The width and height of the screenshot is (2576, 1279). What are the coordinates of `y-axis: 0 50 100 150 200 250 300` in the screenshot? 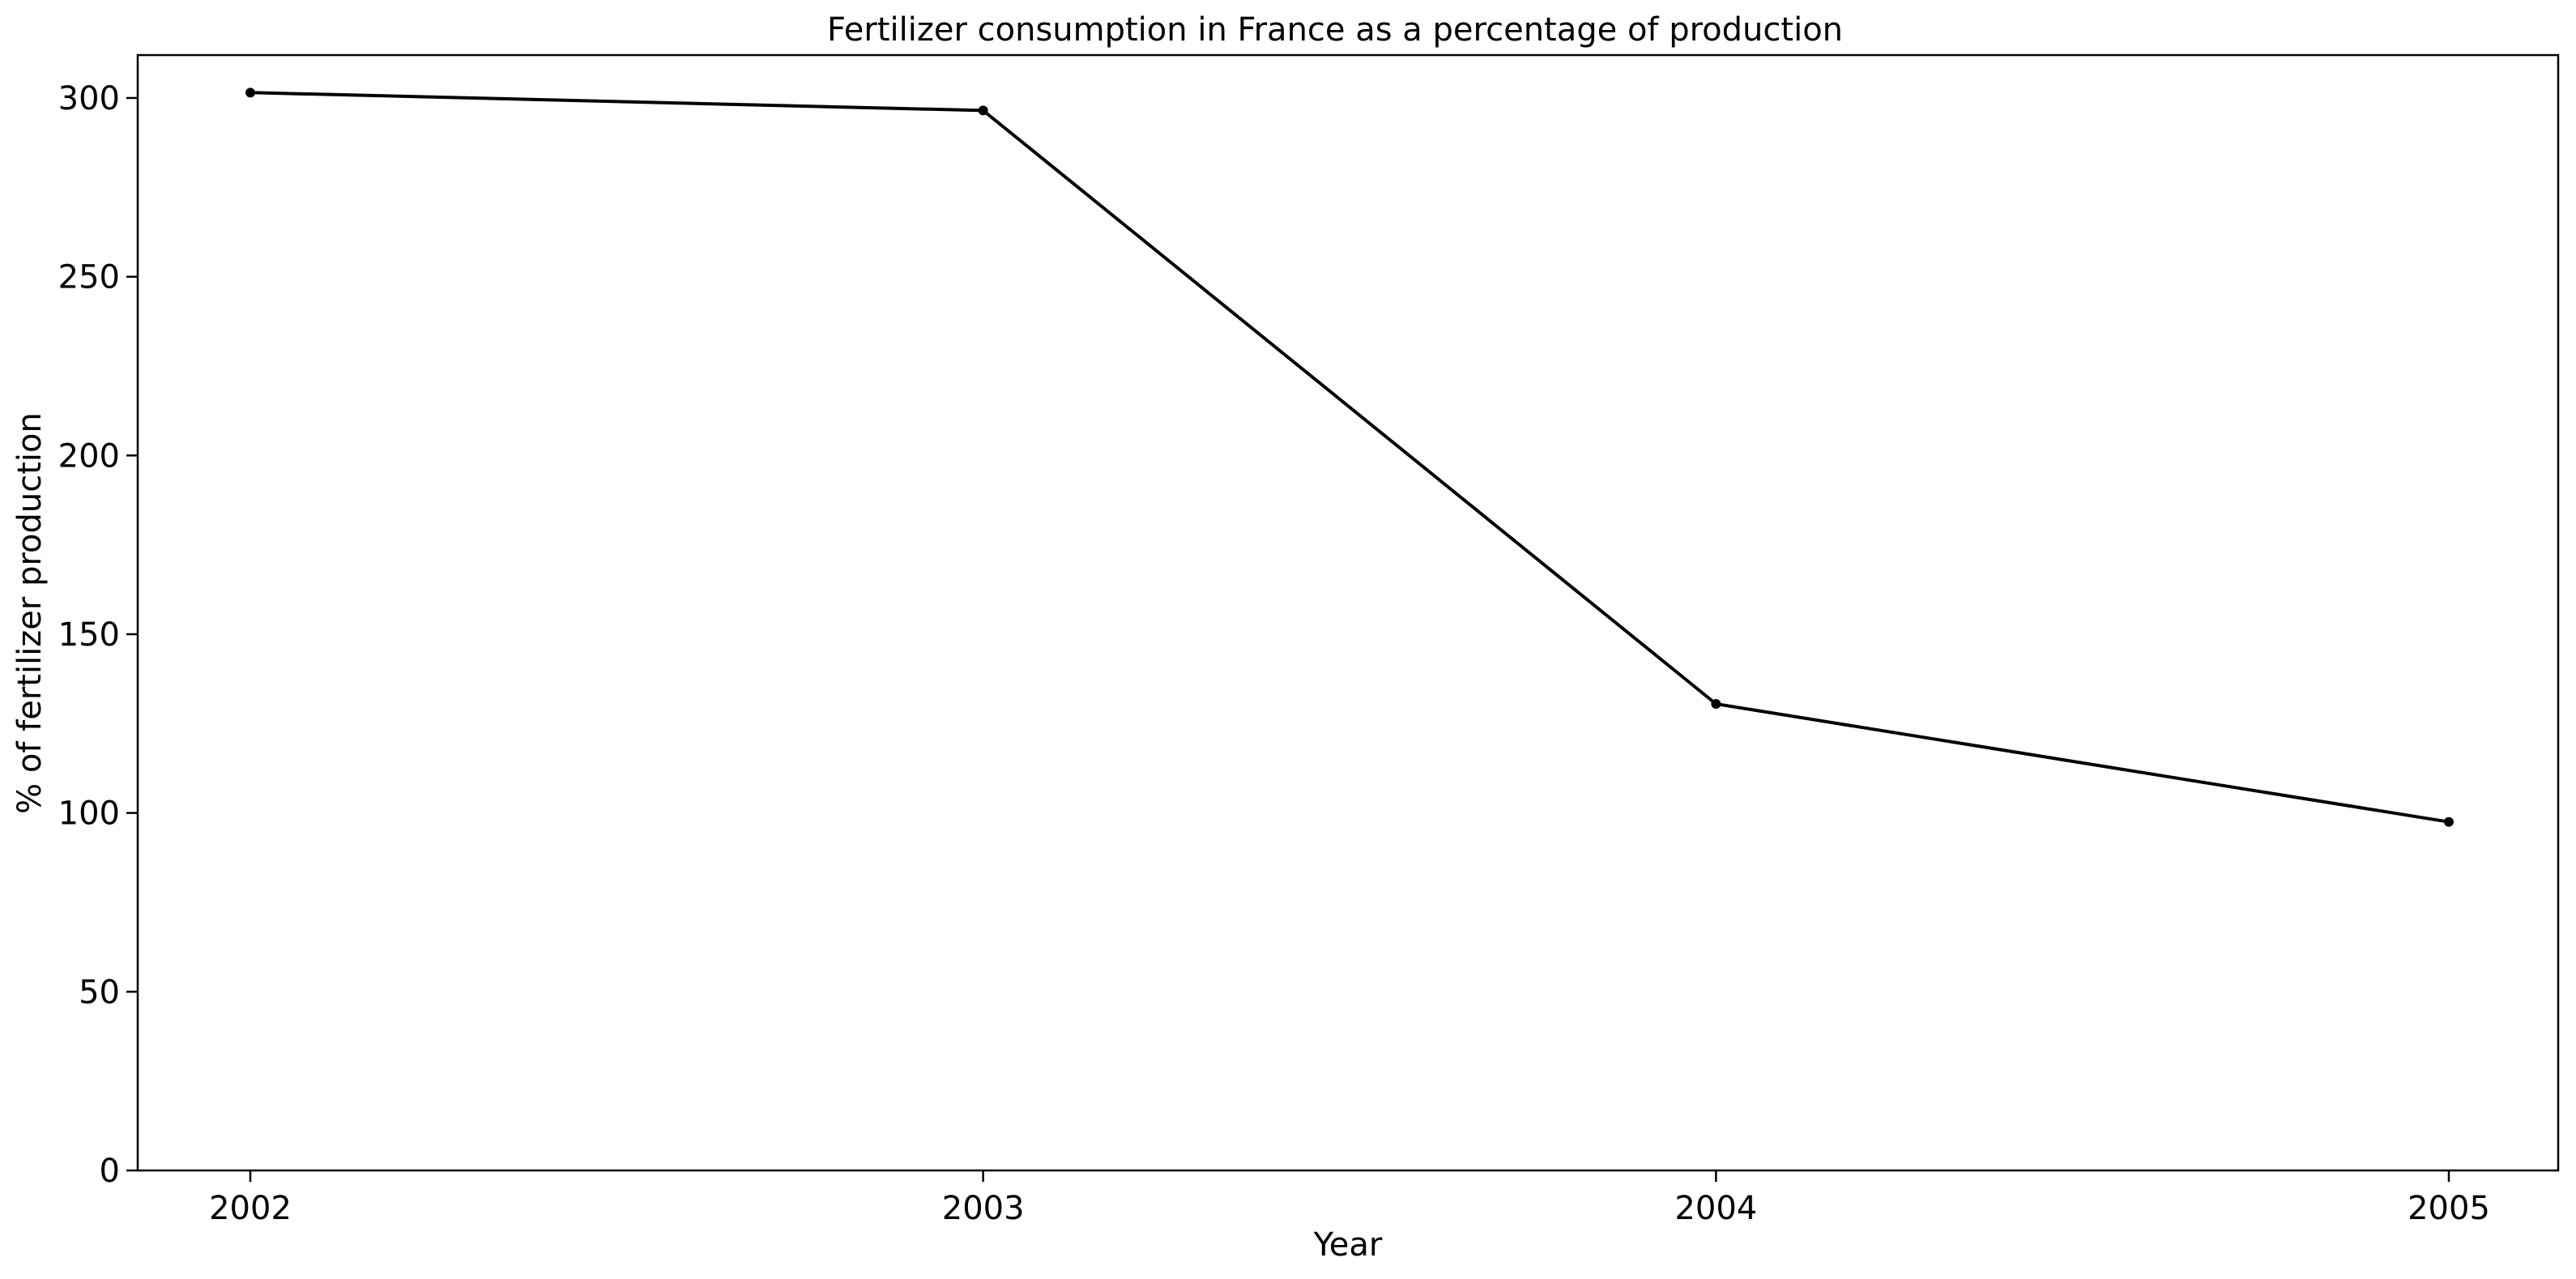 It's located at (98, 635).